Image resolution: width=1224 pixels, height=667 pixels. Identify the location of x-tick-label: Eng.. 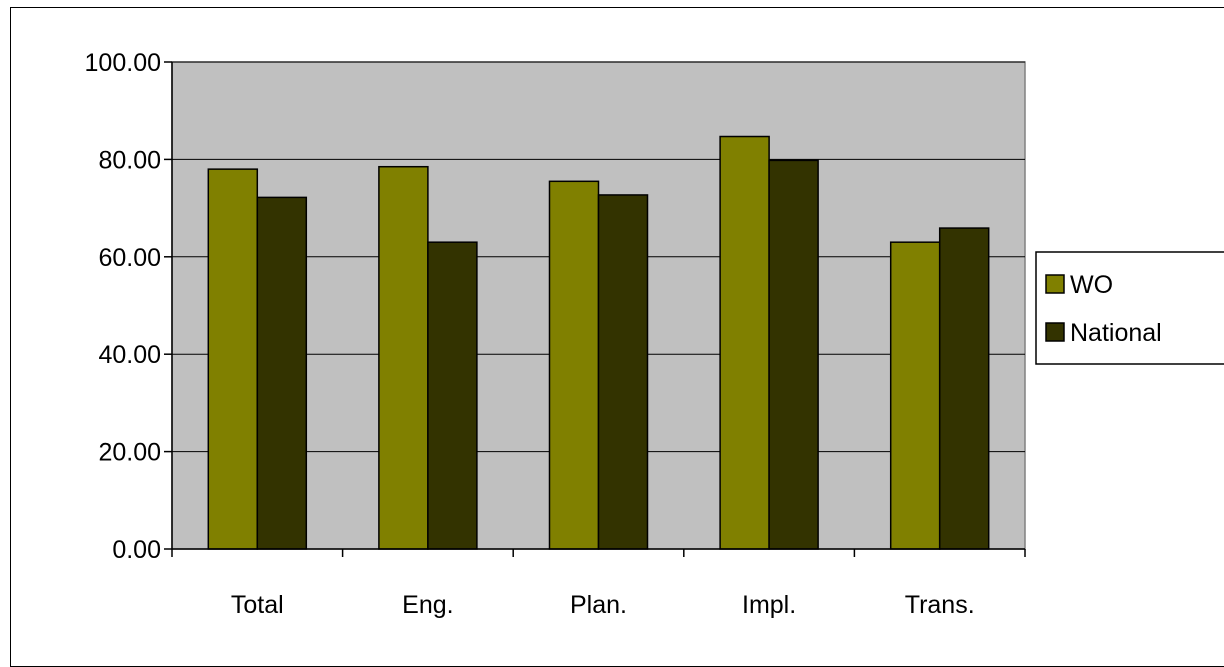
(427, 605).